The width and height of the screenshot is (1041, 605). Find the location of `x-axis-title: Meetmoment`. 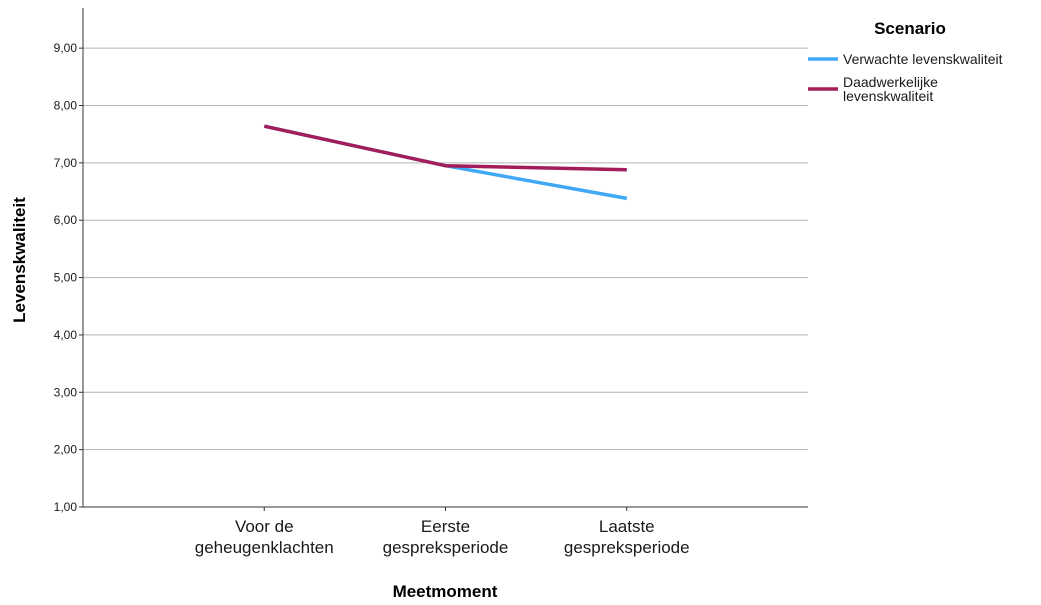

x-axis-title: Meetmoment is located at coordinates (445, 591).